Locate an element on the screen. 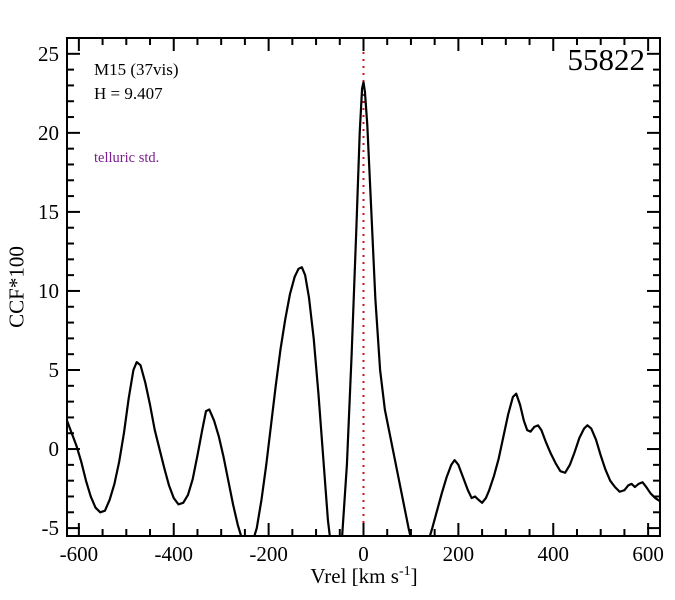 The width and height of the screenshot is (675, 600). x-axis-title-post: ] is located at coordinates (414, 576).